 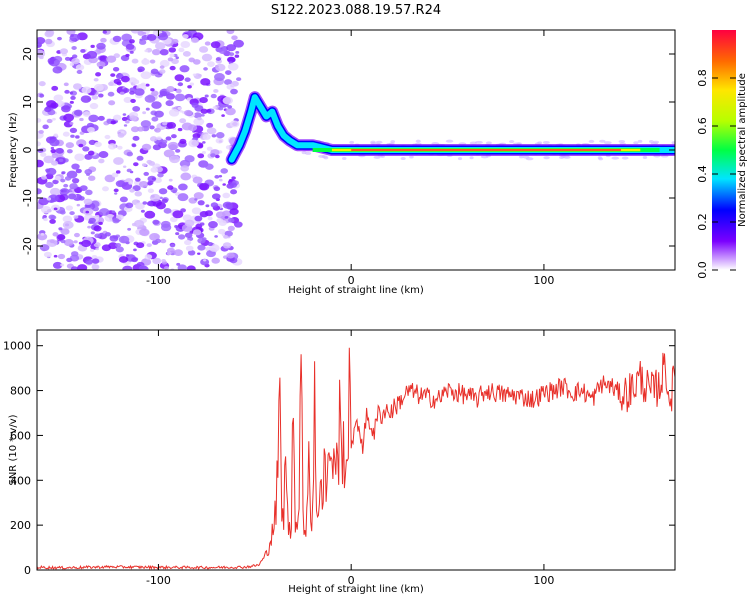 I want to click on x-tick-label: -100, so click(x=158, y=580).